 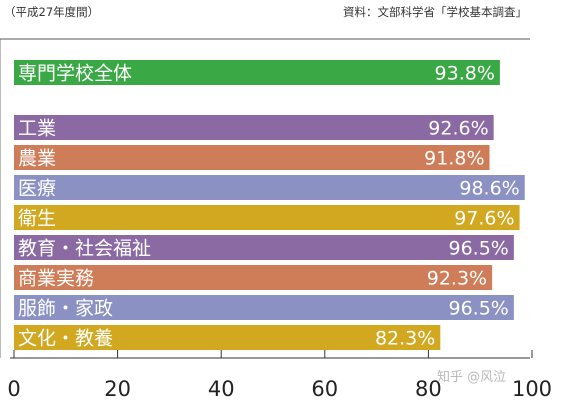 I want to click on x-tick-label-2: 40, so click(x=221, y=389).